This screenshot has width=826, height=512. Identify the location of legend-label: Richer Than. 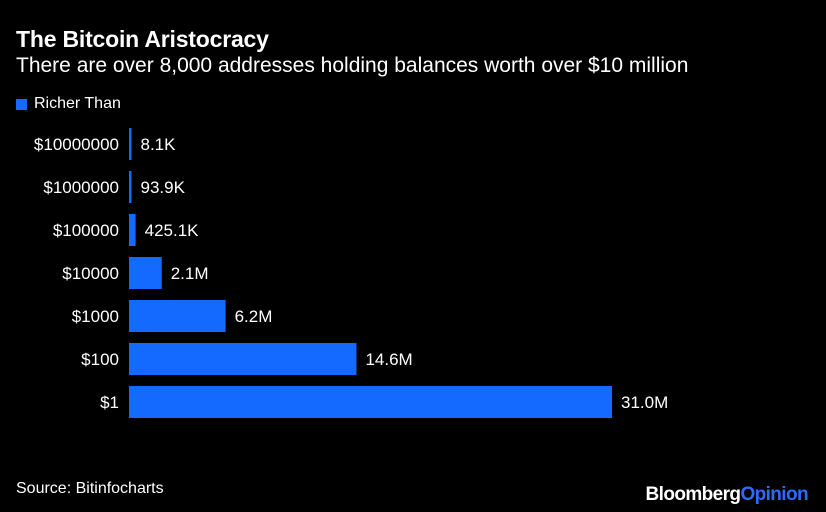
(77, 103).